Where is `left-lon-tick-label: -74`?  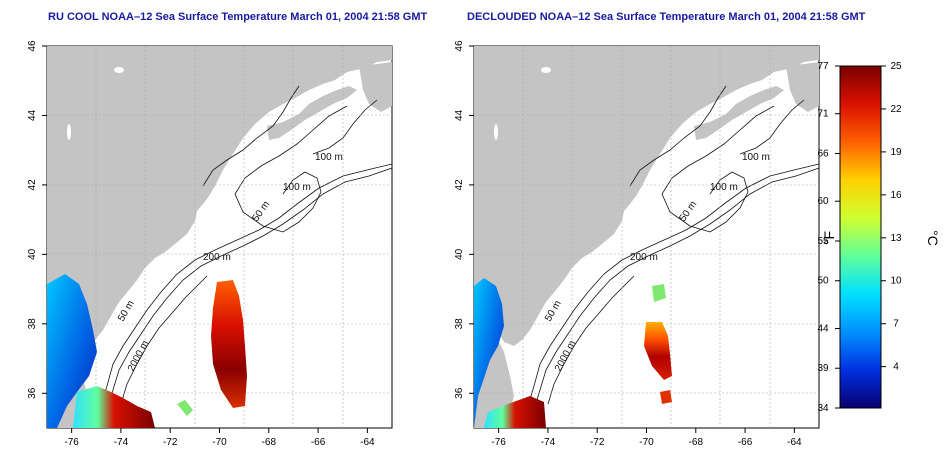
left-lon-tick-label: -74 is located at coordinates (121, 442).